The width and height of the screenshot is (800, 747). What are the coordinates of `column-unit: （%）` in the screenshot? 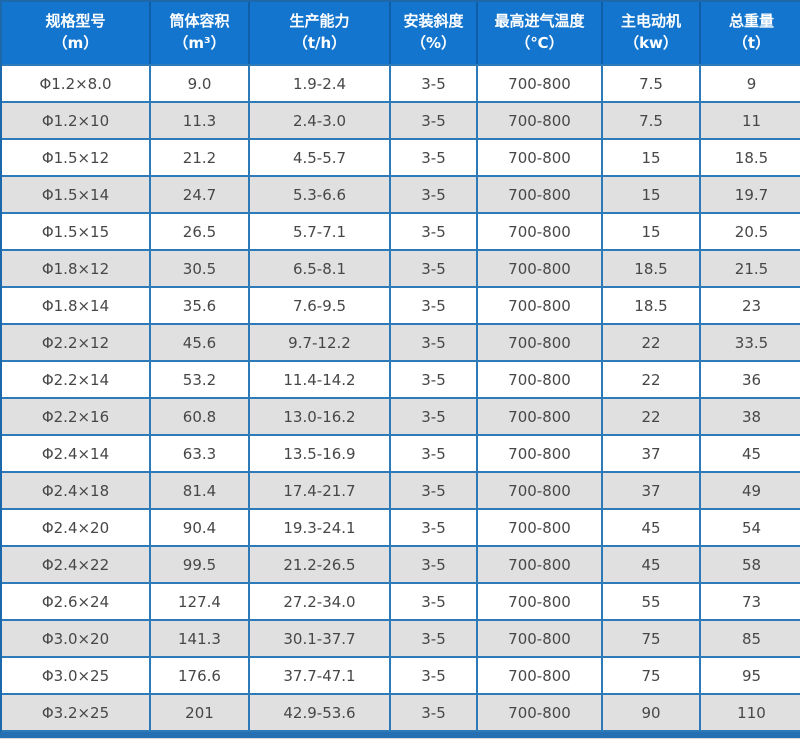 It's located at (433, 43).